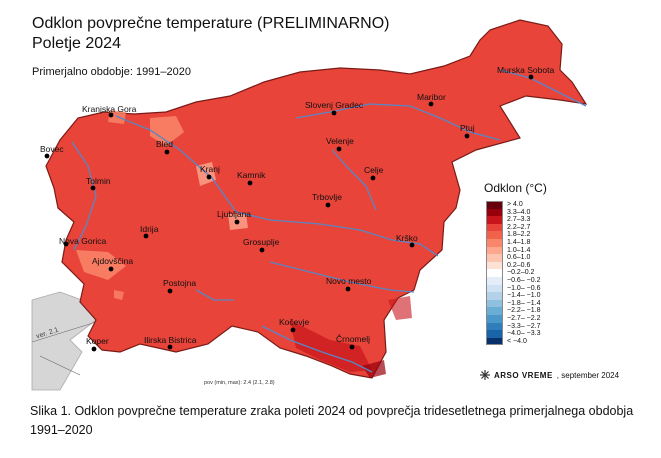  I want to click on city-label: Trbovlje, so click(327, 197).